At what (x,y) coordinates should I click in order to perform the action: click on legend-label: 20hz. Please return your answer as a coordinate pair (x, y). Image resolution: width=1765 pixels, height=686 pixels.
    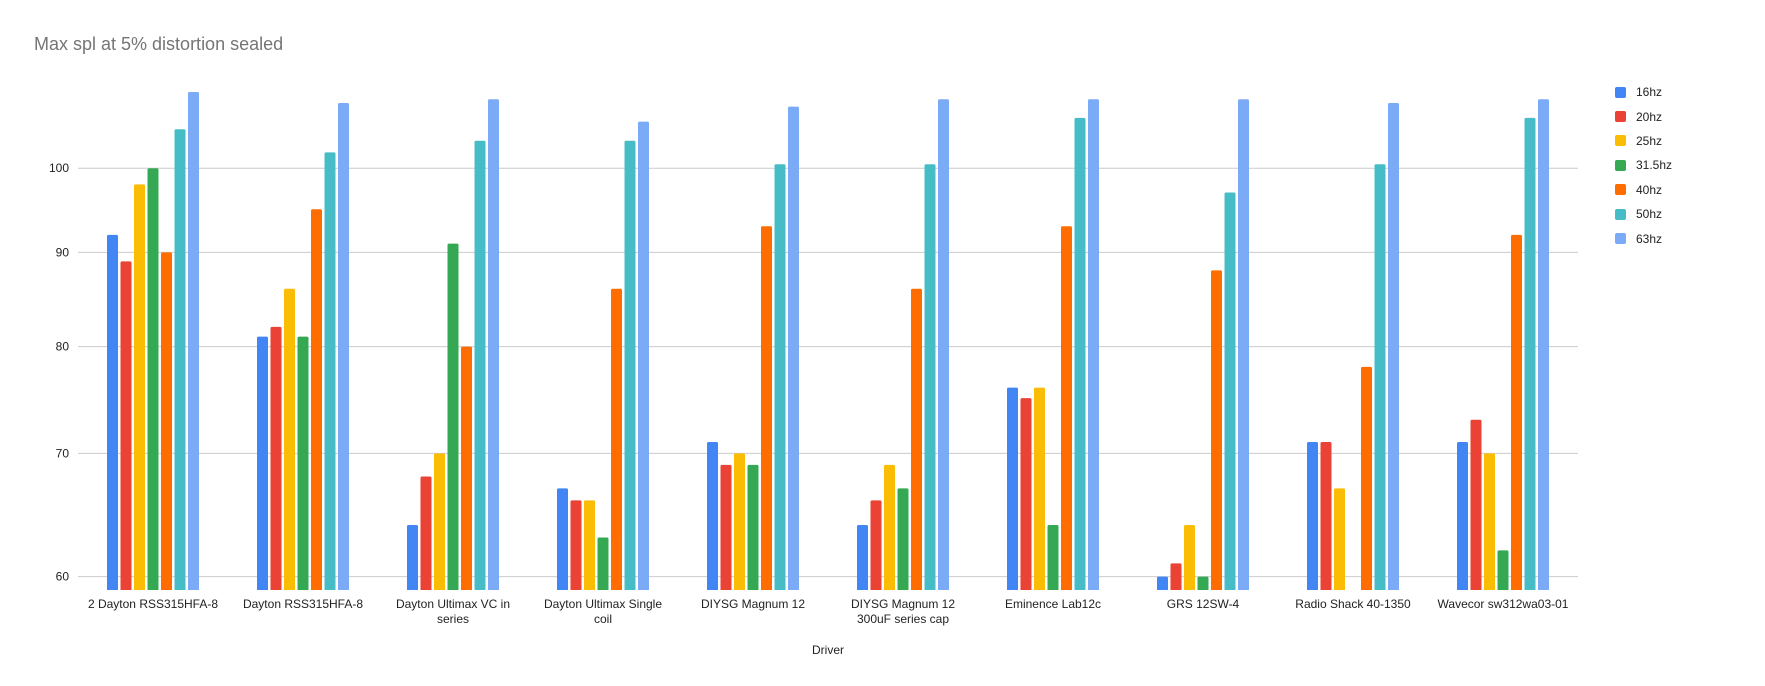
    Looking at the image, I should click on (1649, 116).